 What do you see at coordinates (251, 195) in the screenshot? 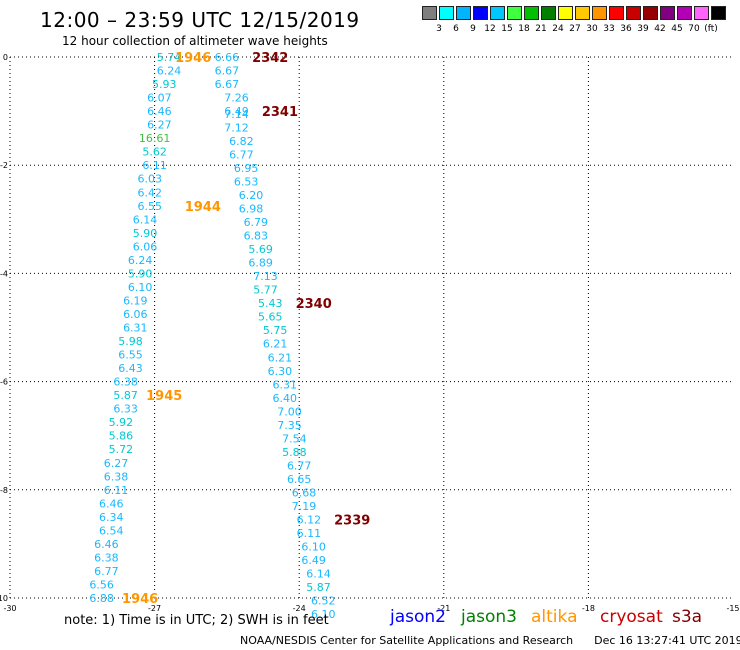
I see `data-point-label: 6.20` at bounding box center [251, 195].